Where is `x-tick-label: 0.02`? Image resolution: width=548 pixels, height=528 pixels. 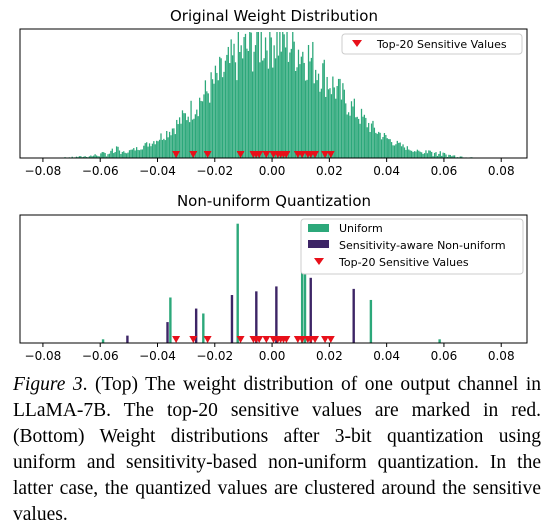
x-tick-label: 0.02 is located at coordinates (329, 171).